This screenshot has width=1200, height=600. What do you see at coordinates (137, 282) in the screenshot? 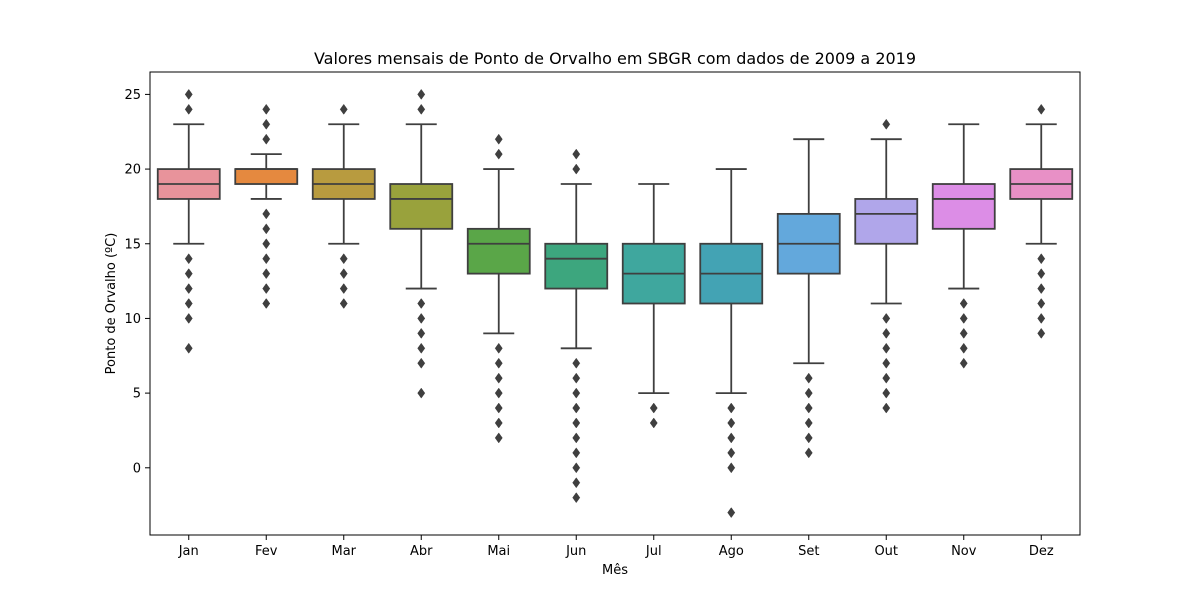
I see `y-axis: 0 5 10 15 20 25` at bounding box center [137, 282].